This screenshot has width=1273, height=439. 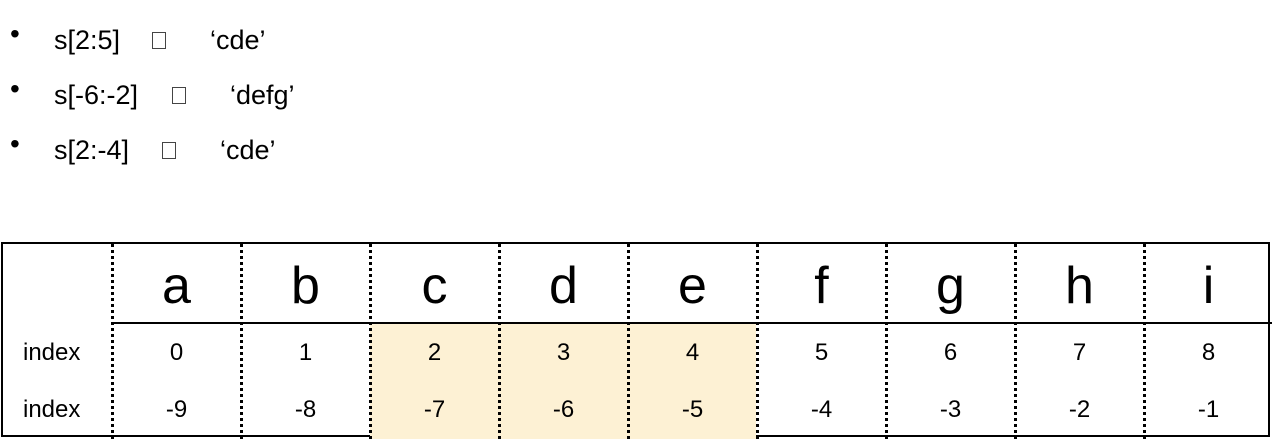 What do you see at coordinates (52, 409) in the screenshot?
I see `row-label-negative-index: index` at bounding box center [52, 409].